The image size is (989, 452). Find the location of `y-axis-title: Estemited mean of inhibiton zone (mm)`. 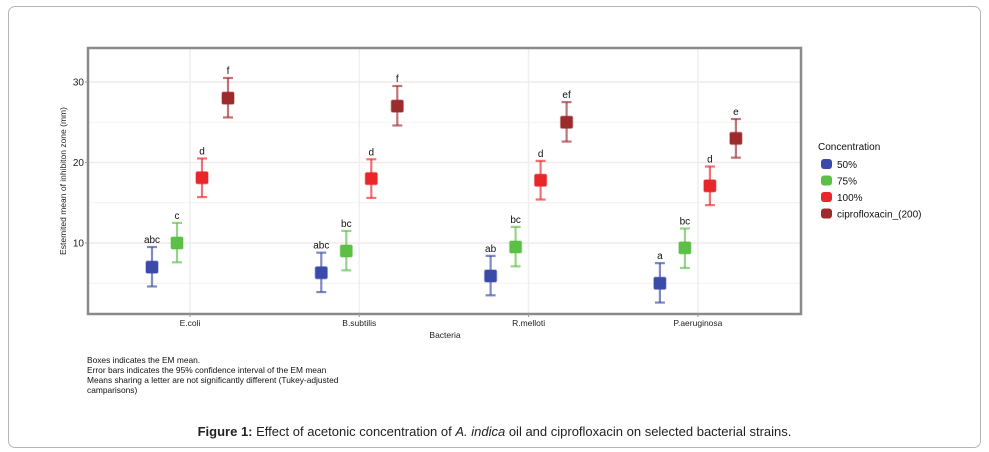

y-axis-title: Estemited mean of inhibiton zone (mm) is located at coordinates (63, 181).